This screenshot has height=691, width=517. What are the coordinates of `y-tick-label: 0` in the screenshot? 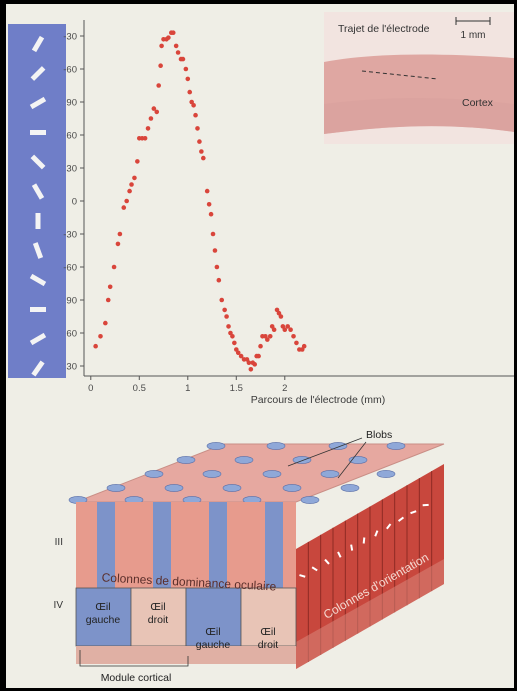 It's located at (74, 202).